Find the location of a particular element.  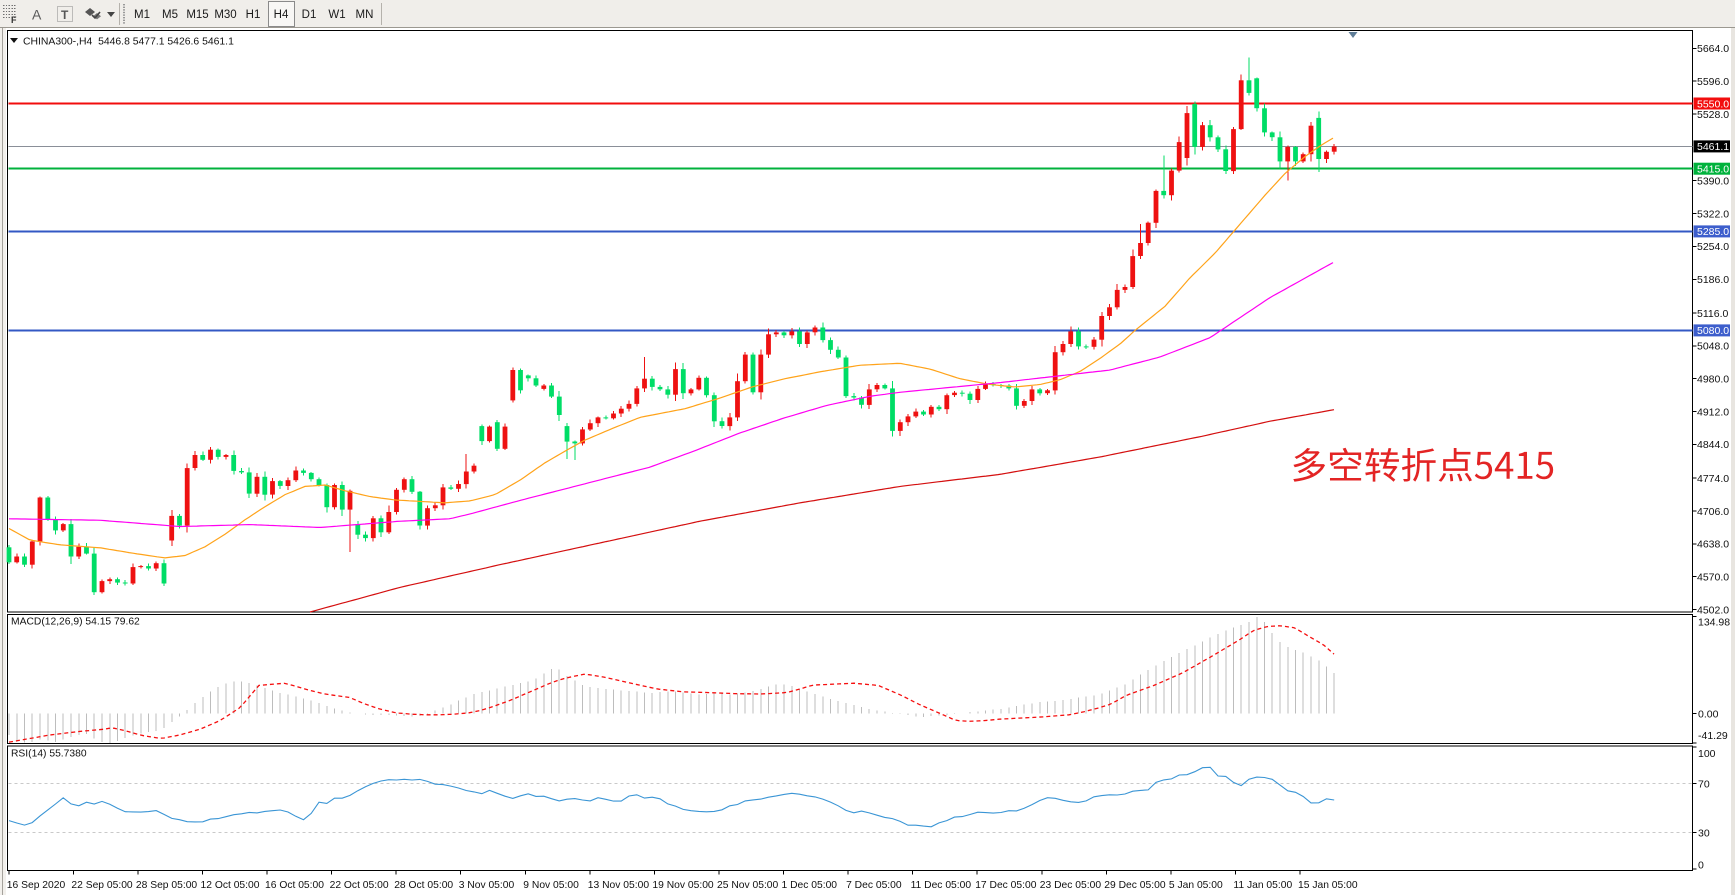

svg-text: 70 is located at coordinates (1704, 785).